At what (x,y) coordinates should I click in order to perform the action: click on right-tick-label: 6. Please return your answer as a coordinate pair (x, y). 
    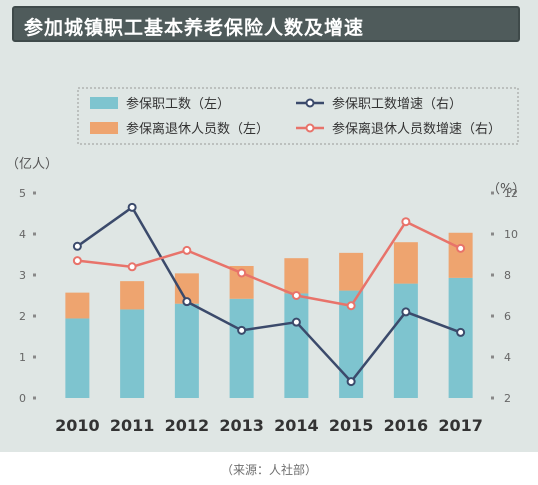
    Looking at the image, I should click on (507, 316).